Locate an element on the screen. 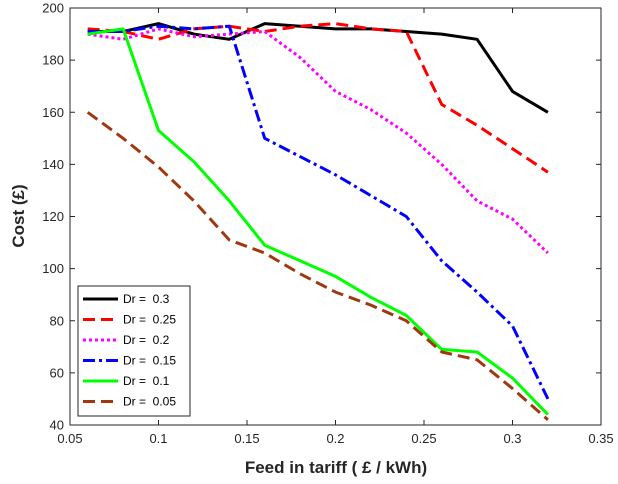 This screenshot has width=618, height=484. y-tick-label: 160 is located at coordinates (53, 112).